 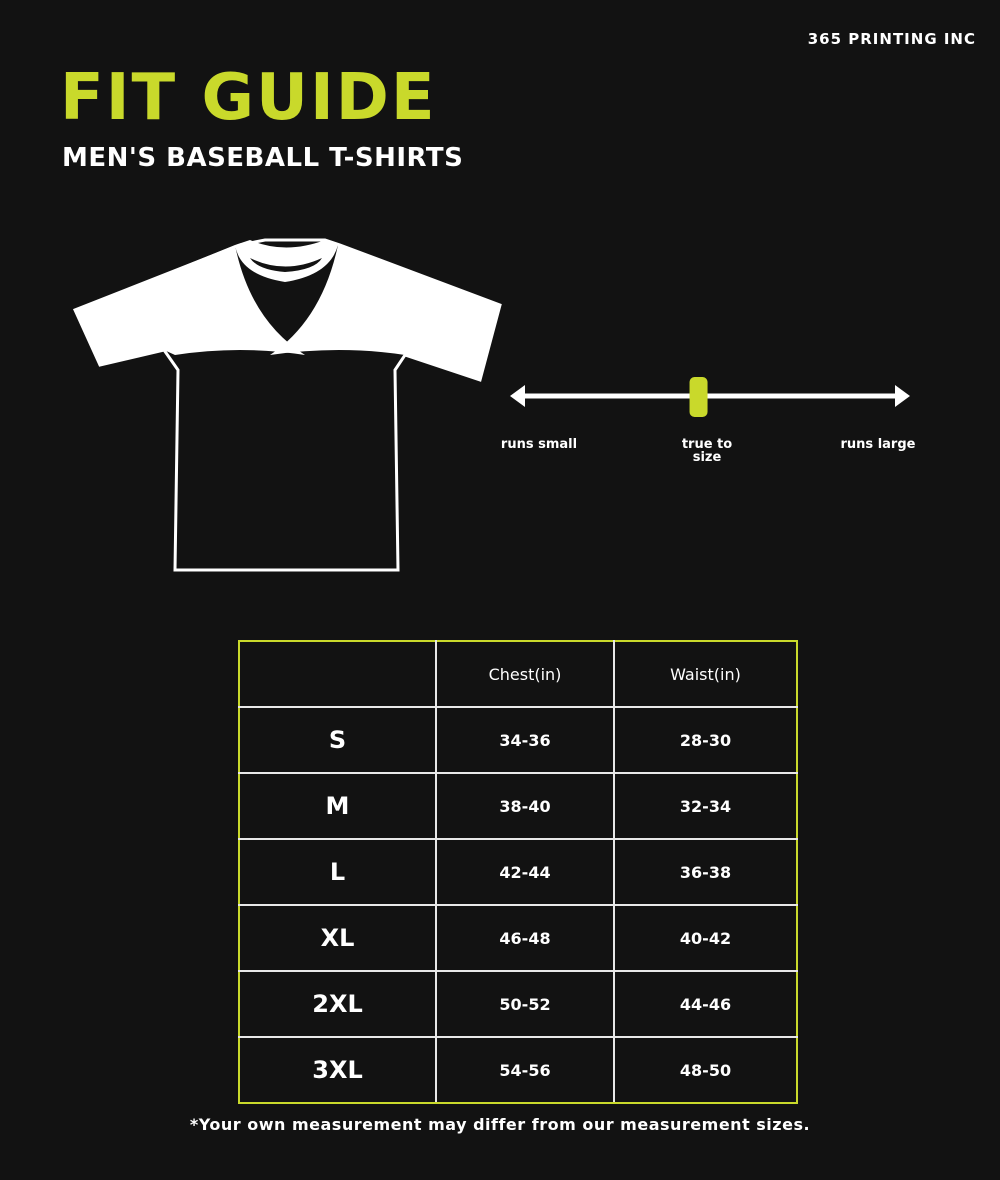 What do you see at coordinates (337, 806) in the screenshot?
I see `cell-size: M` at bounding box center [337, 806].